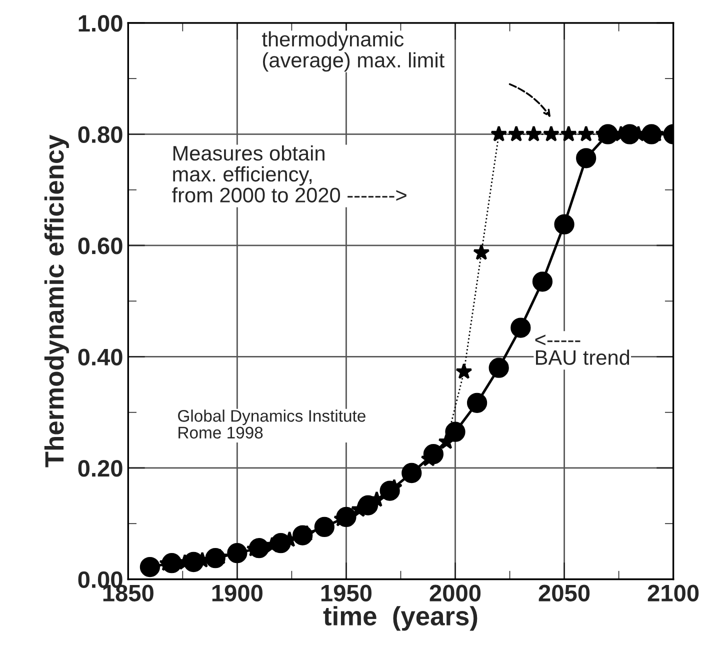 The image size is (708, 656). Describe the element at coordinates (353, 51) in the screenshot. I see `annotation: thermodynamic (average) max. limit` at that location.